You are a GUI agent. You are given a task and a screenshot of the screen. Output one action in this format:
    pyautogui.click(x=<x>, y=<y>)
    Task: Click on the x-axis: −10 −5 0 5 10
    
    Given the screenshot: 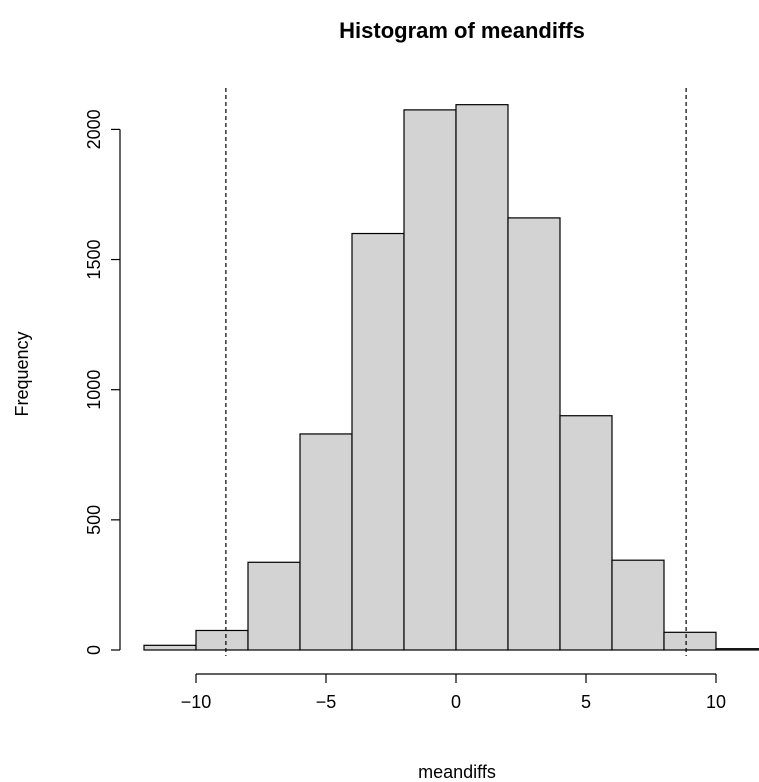 What is the action you would take?
    pyautogui.click(x=453, y=692)
    